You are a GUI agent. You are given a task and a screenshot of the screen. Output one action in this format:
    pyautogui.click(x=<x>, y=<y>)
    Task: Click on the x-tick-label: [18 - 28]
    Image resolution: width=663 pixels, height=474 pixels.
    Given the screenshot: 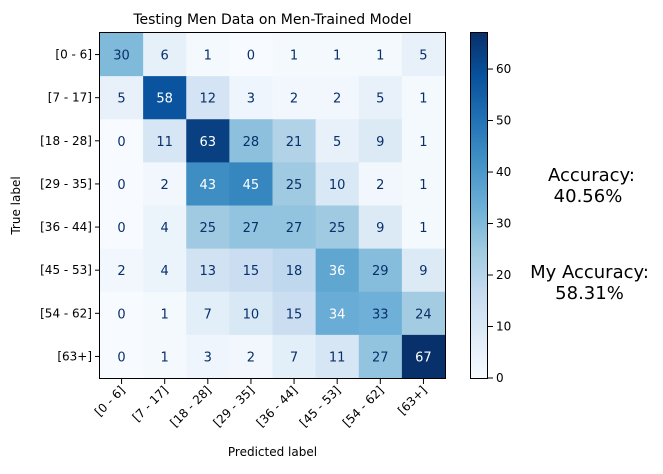 What is the action you would take?
    pyautogui.click(x=190, y=406)
    